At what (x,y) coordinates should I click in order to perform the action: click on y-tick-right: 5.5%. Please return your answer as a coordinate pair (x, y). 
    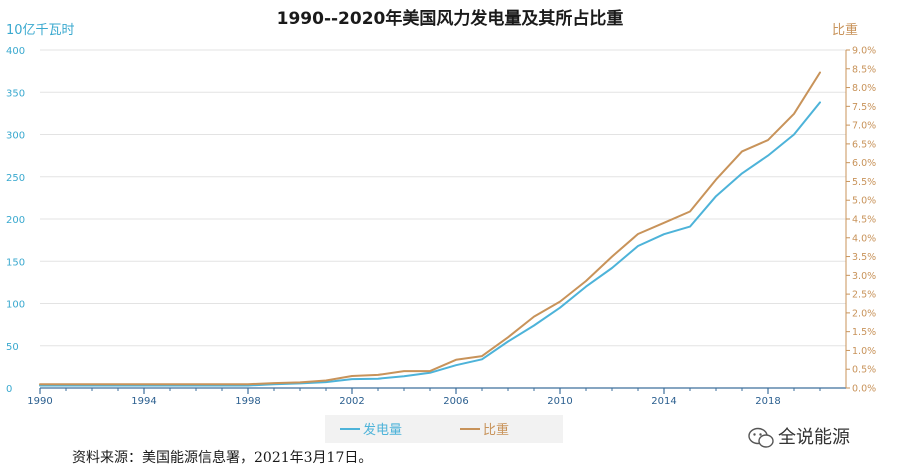
    Looking at the image, I should click on (864, 182).